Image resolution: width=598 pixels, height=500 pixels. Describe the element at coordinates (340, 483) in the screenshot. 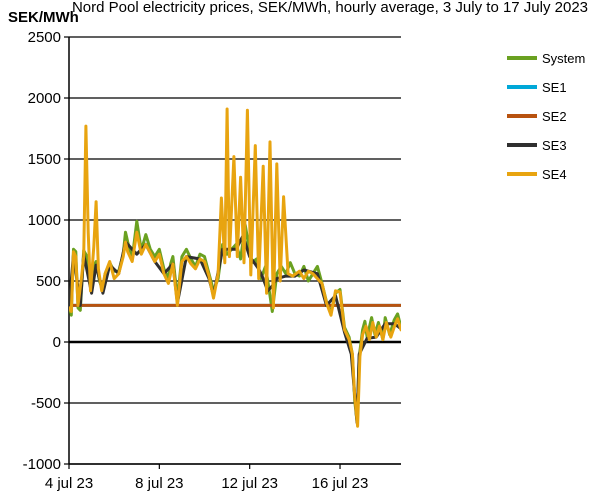

I see `x-tick-label: 16 jul 23` at that location.